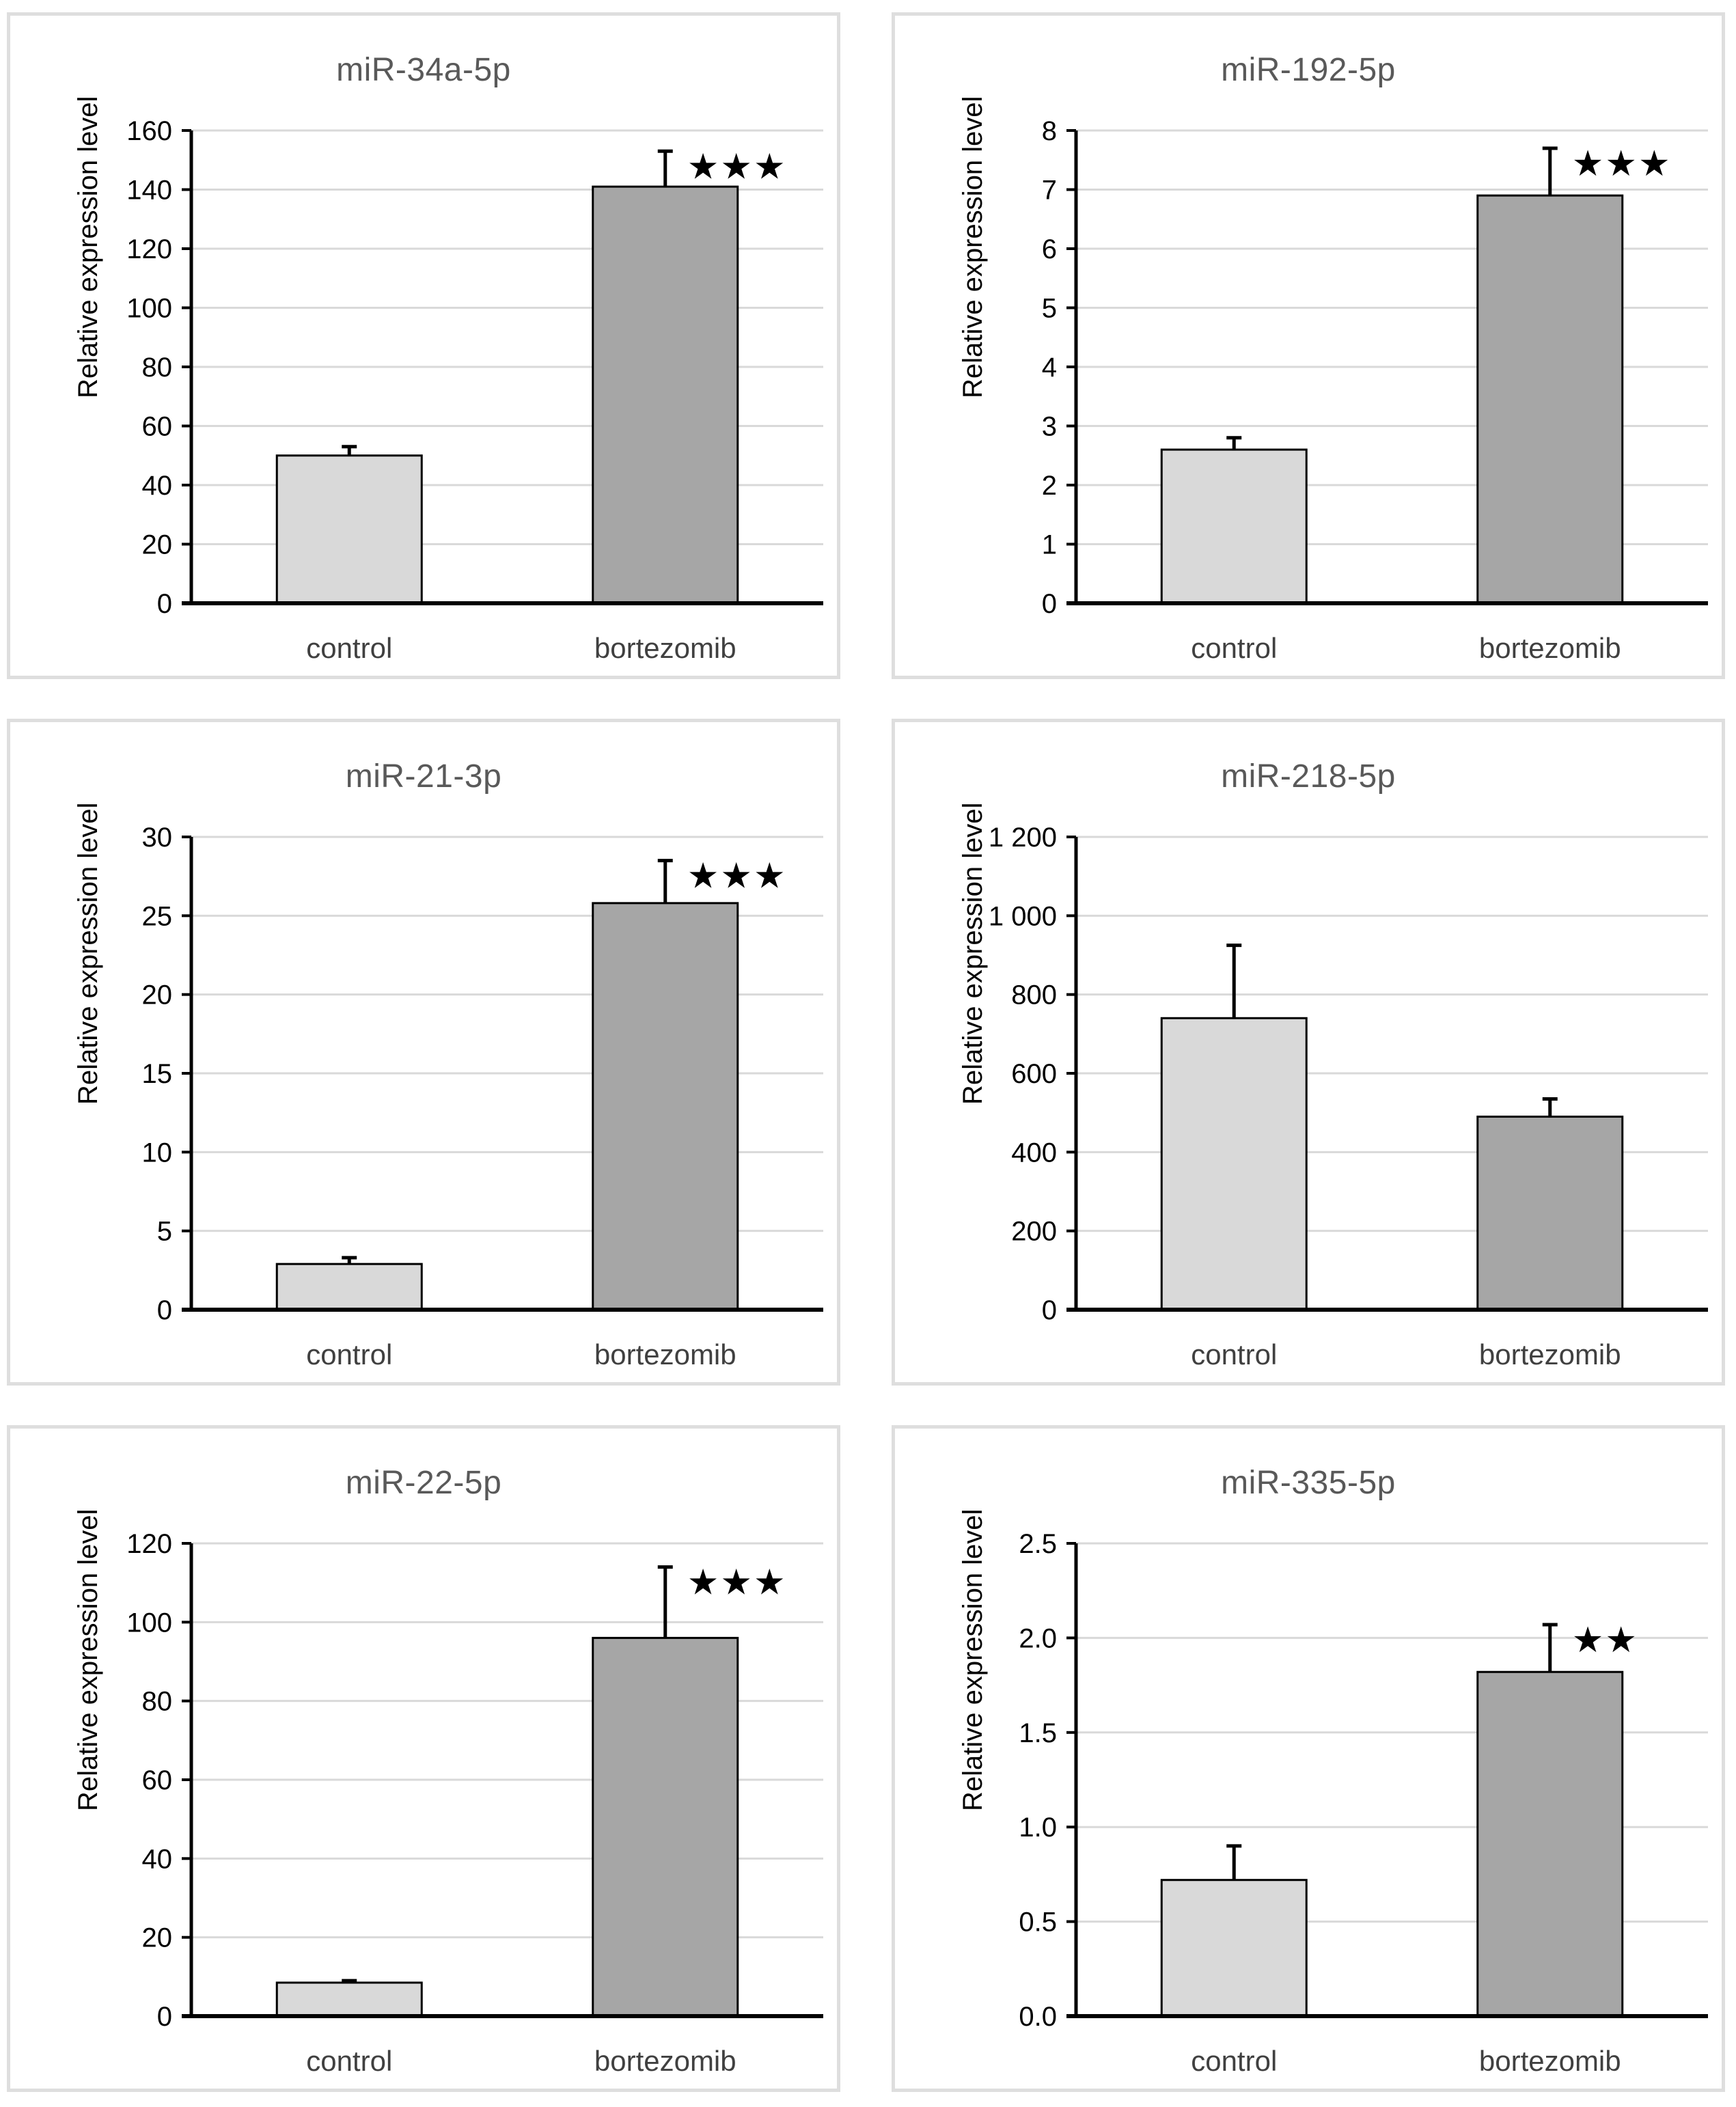  Describe the element at coordinates (157, 916) in the screenshot. I see `y-tick-label: 25` at that location.